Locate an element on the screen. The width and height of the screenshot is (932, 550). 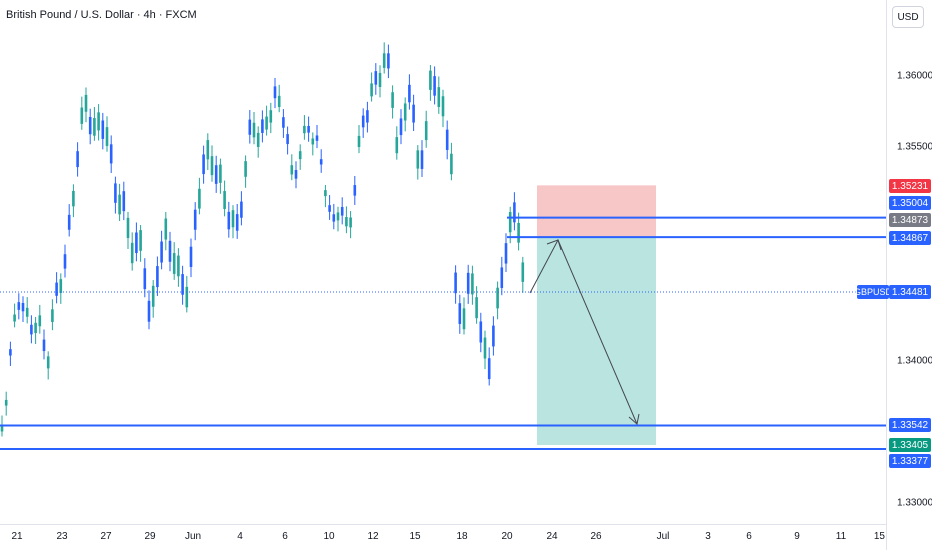
time-label: 6 is located at coordinates (285, 536).